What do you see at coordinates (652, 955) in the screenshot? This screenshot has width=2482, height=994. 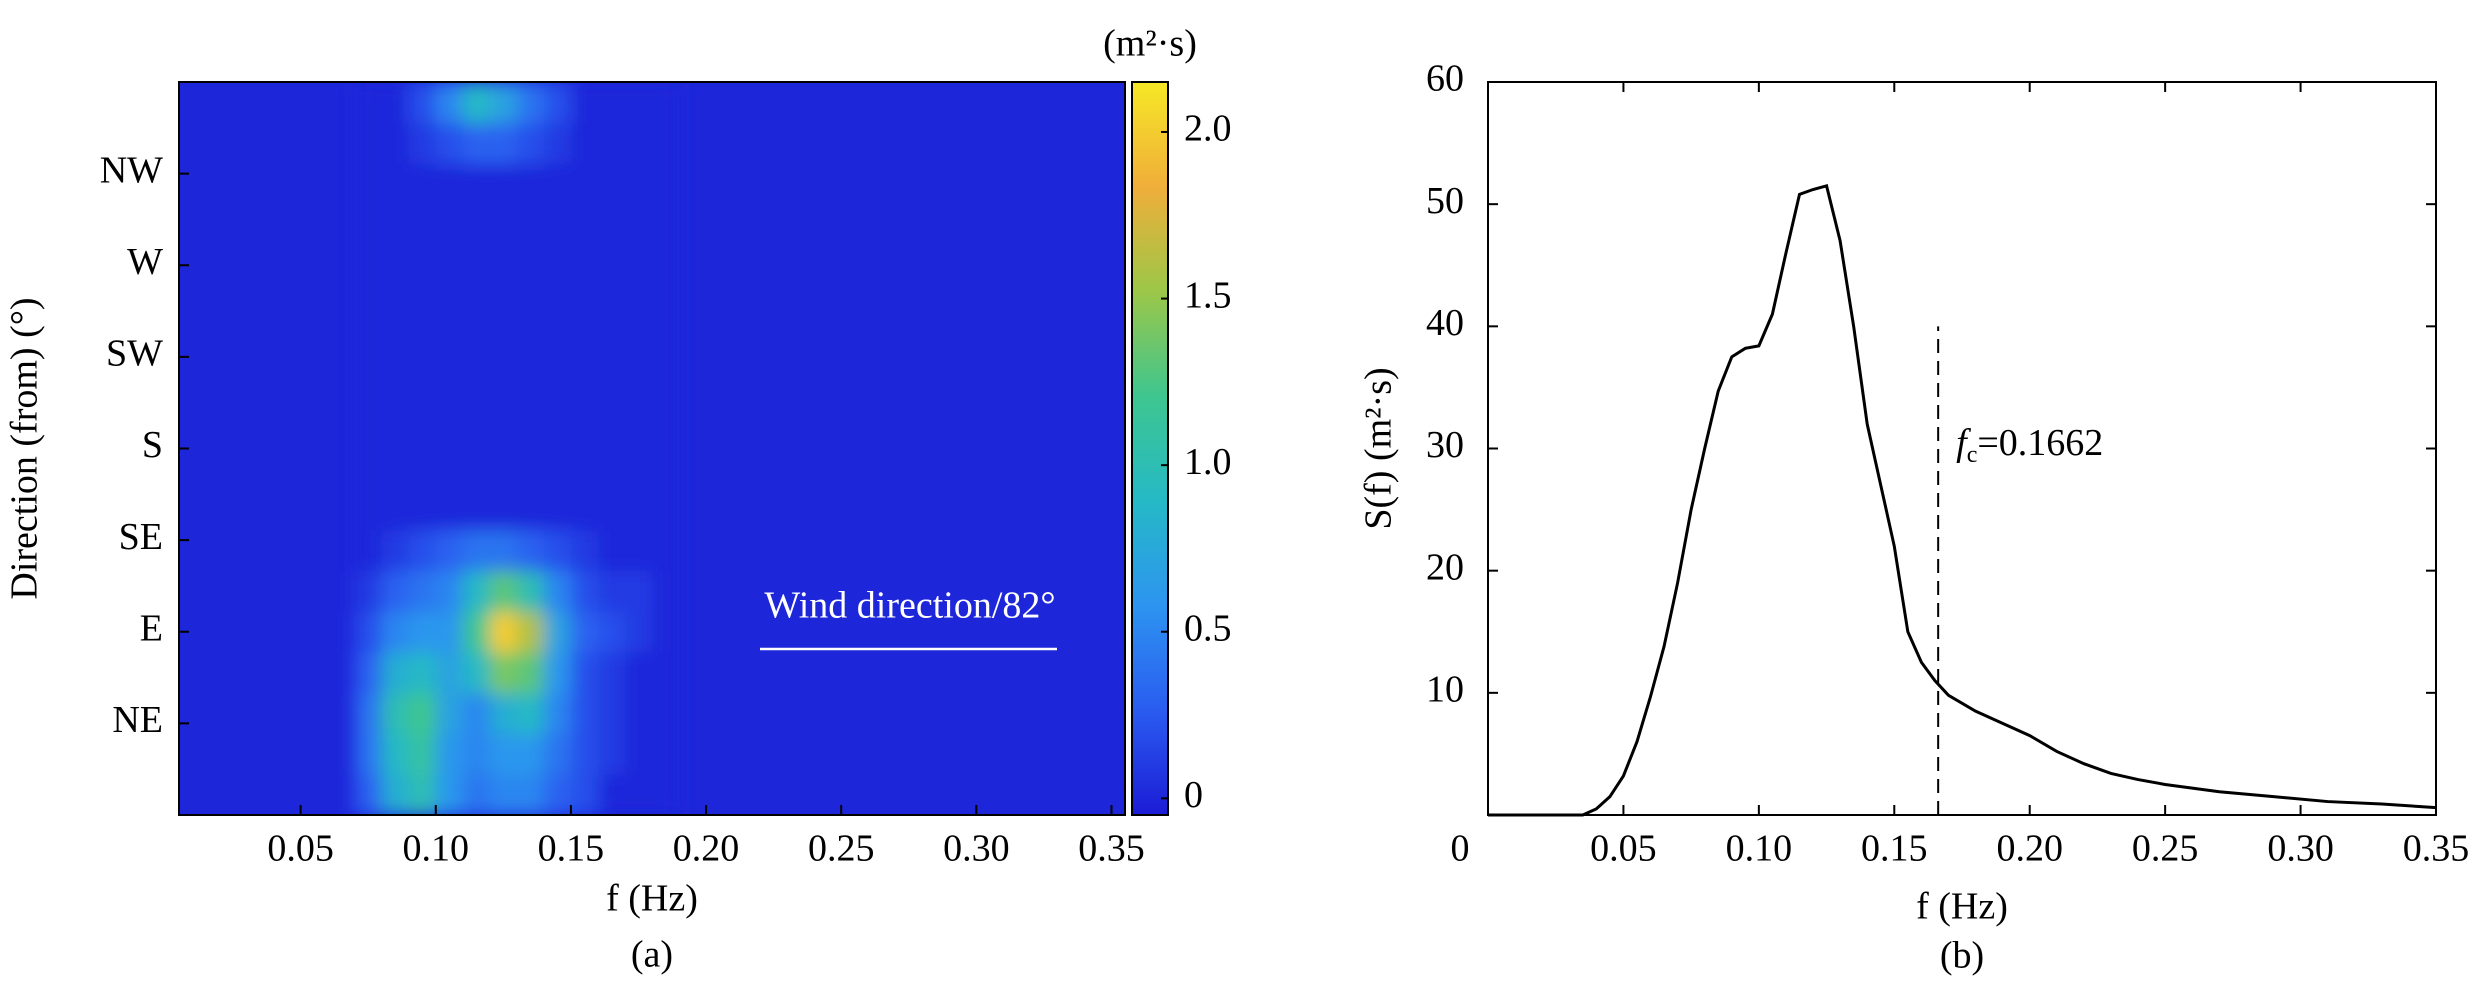 I see `caption: (a)` at bounding box center [652, 955].